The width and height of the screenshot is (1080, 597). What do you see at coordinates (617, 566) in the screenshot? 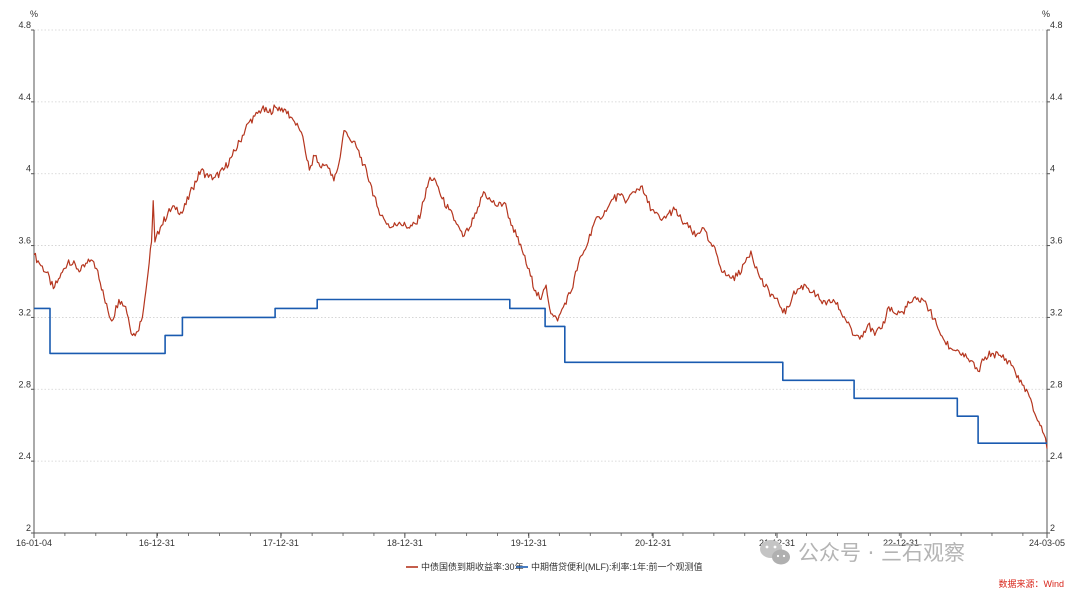
I see `legend-label-mlf-1y: 中期借贷便利(MLF):利率:1年:前一个观测值` at bounding box center [617, 566].